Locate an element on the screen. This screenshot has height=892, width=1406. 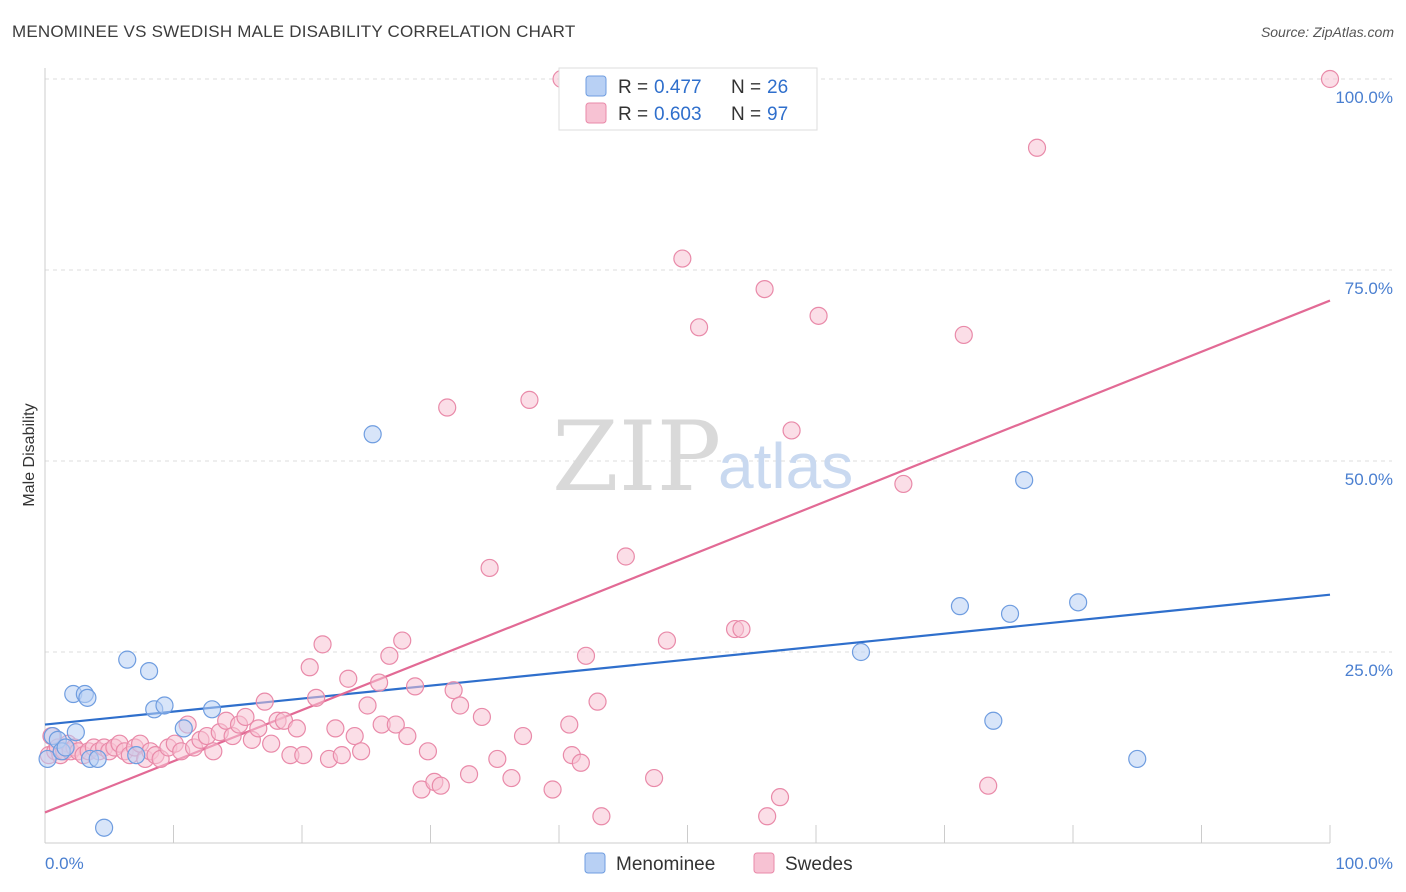
bottom-legend-label-menominee: Menominee is located at coordinates (665, 864).